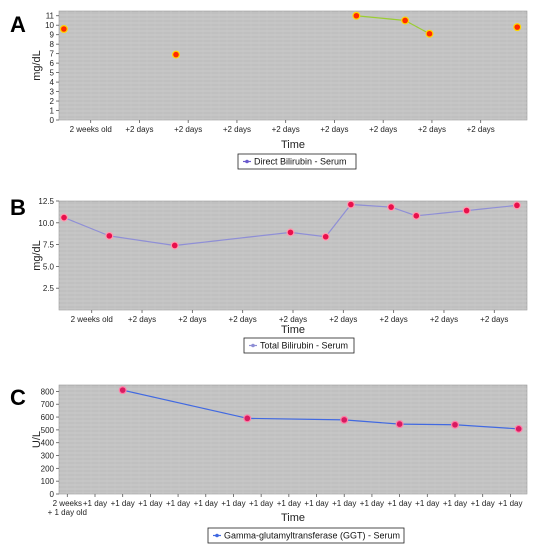 This screenshot has width=542, height=550. Describe the element at coordinates (52, 120) in the screenshot. I see `y-tick-label: 0` at that location.